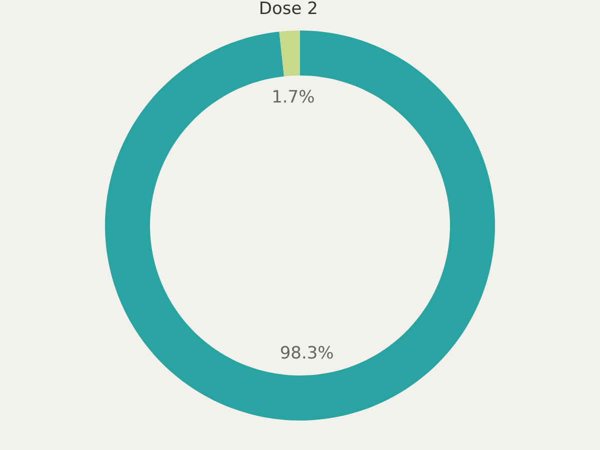 The width and height of the screenshot is (600, 450). Describe the element at coordinates (289, 53) in the screenshot. I see `donut-slice` at that location.